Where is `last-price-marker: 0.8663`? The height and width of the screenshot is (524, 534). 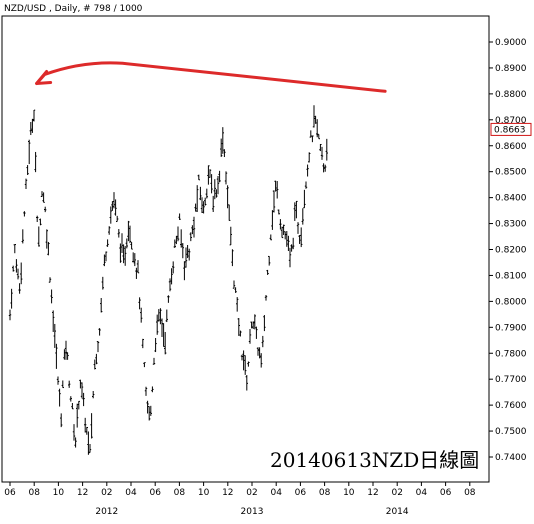
last-price-marker: 0.8663 is located at coordinates (511, 129).